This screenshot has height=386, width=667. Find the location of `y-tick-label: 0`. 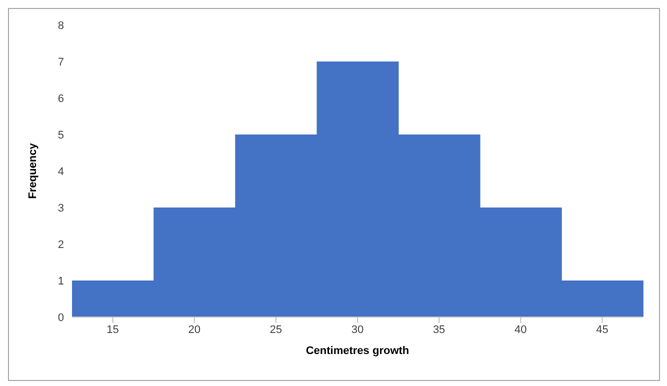

y-tick-label: 0 is located at coordinates (61, 318).